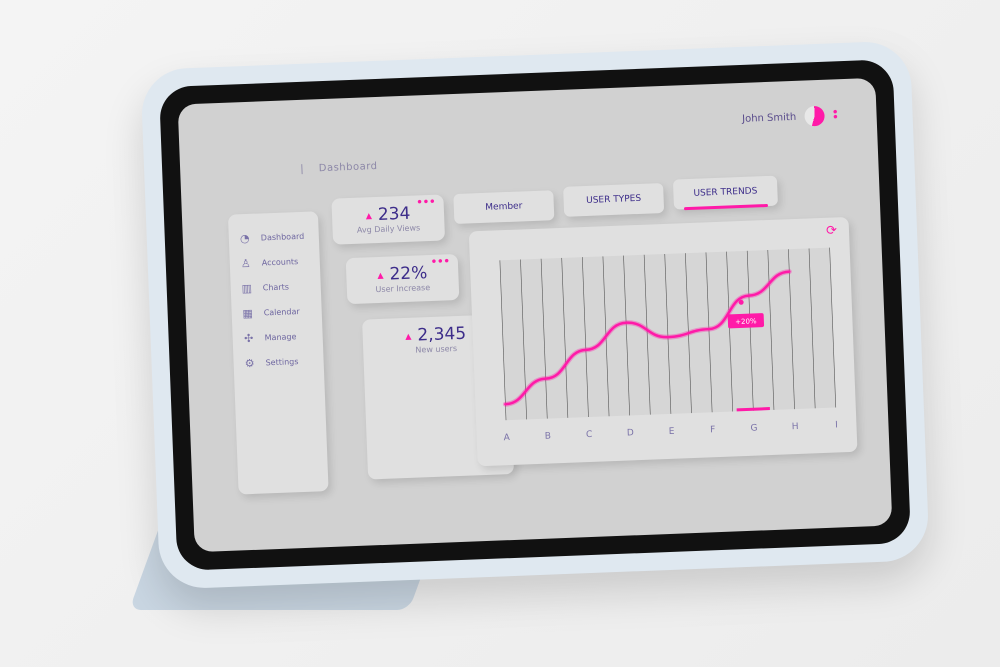 The height and width of the screenshot is (667, 1000). I want to click on user-menu: John Smith • •, so click(790, 117).